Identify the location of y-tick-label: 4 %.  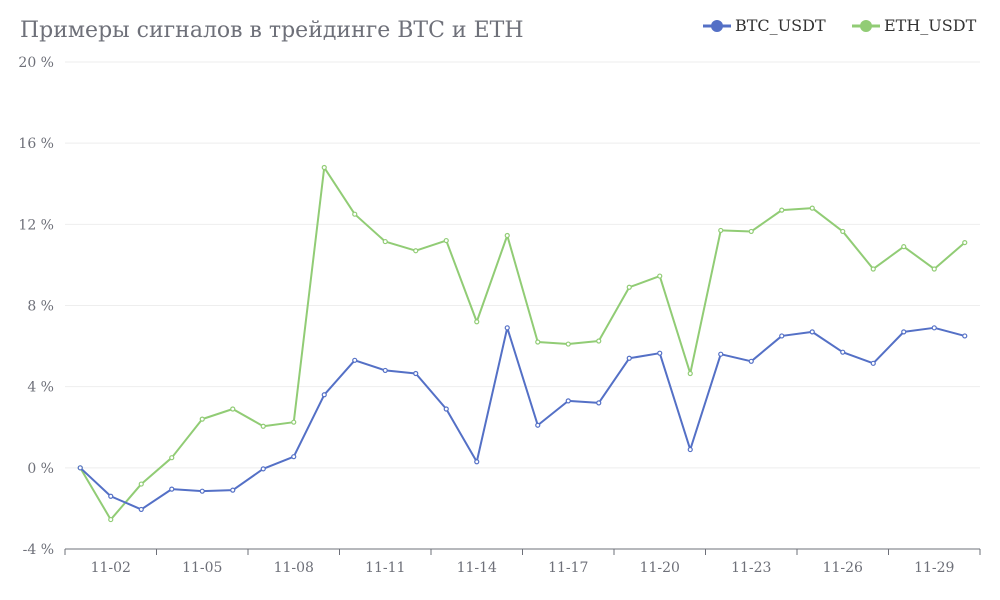
(40, 388).